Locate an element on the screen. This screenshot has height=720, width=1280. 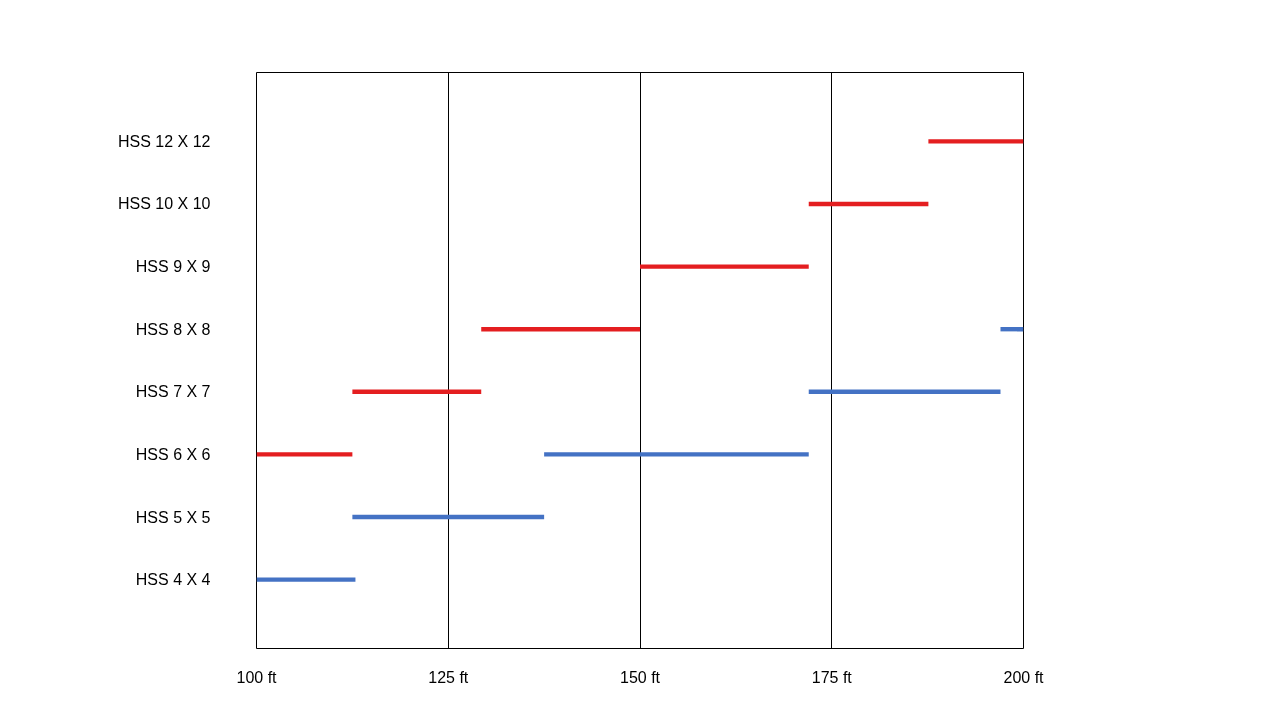
y-tick-label: HSS 9 X 9 is located at coordinates (173, 267).